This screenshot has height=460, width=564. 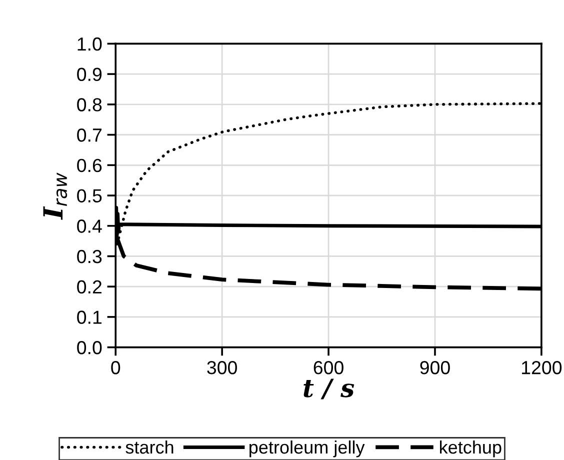 I want to click on x-tick-label: 600, so click(x=329, y=367).